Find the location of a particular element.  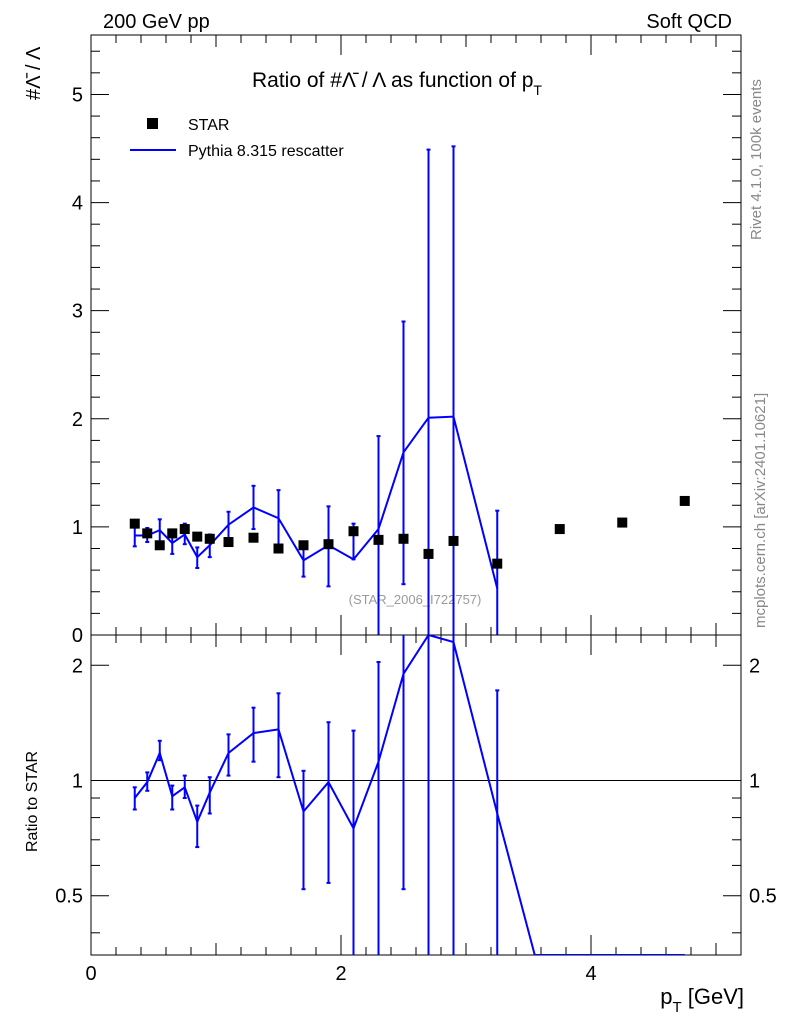

main-y-tick-label: 5 is located at coordinates (77, 95).